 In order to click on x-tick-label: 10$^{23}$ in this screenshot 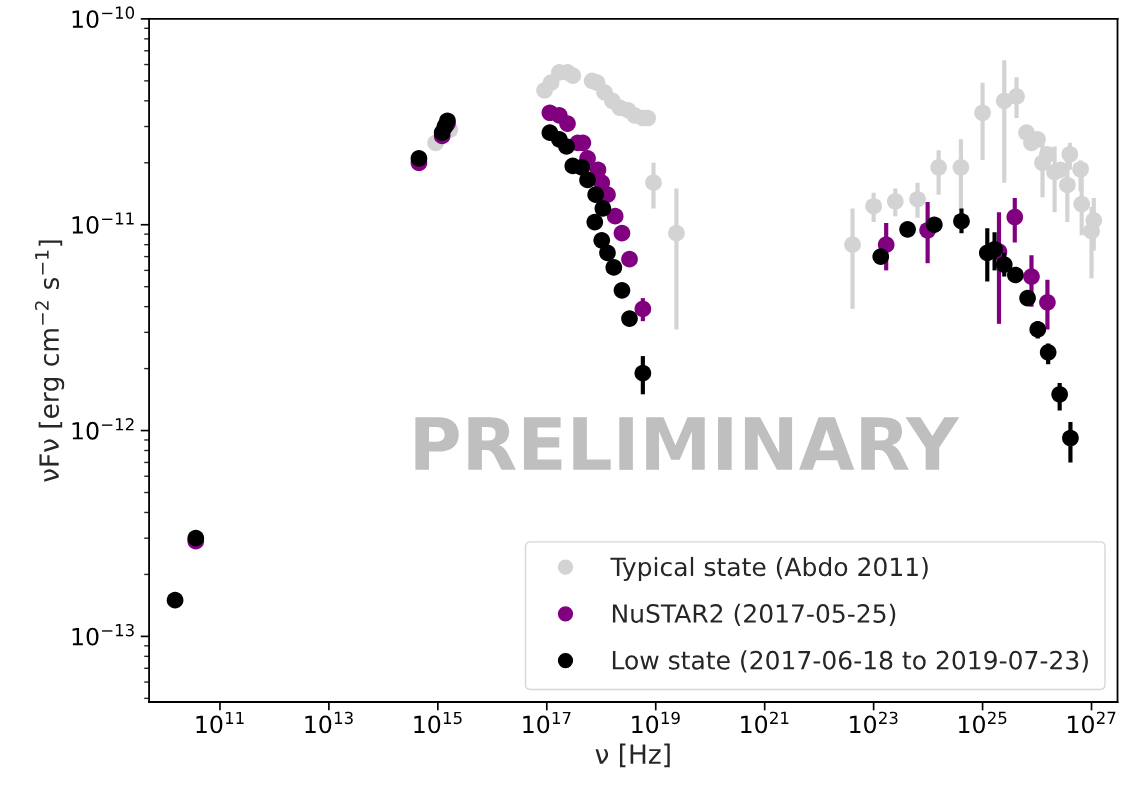, I will do `click(874, 722)`.